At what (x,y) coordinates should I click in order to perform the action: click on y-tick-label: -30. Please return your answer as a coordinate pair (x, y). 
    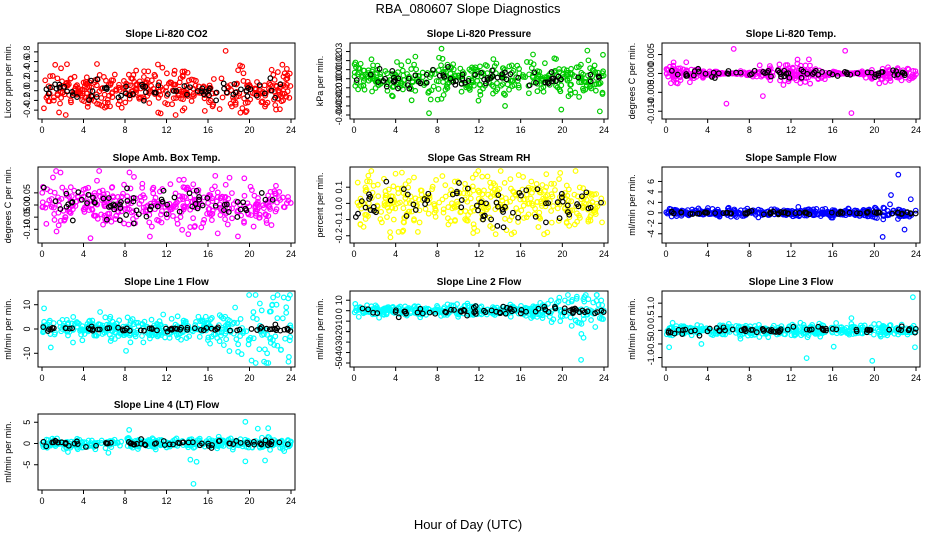
    Looking at the image, I should click on (339, 342).